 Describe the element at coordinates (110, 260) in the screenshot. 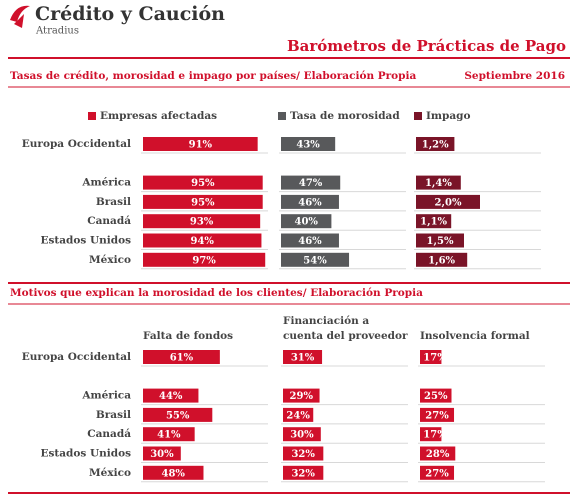

I see `category-label: México` at that location.